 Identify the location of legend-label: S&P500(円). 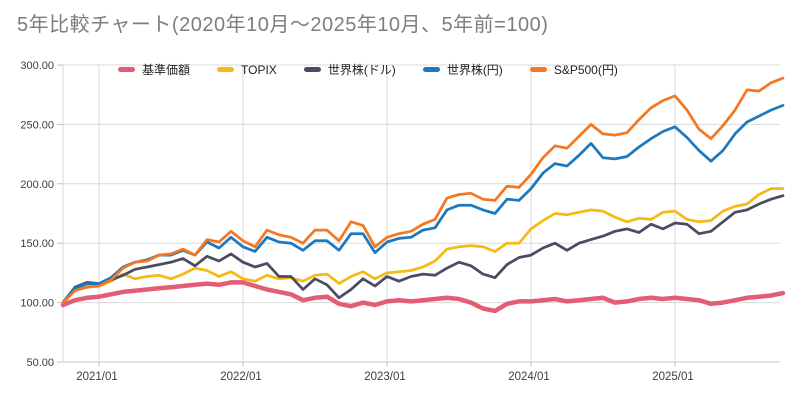
(585, 70).